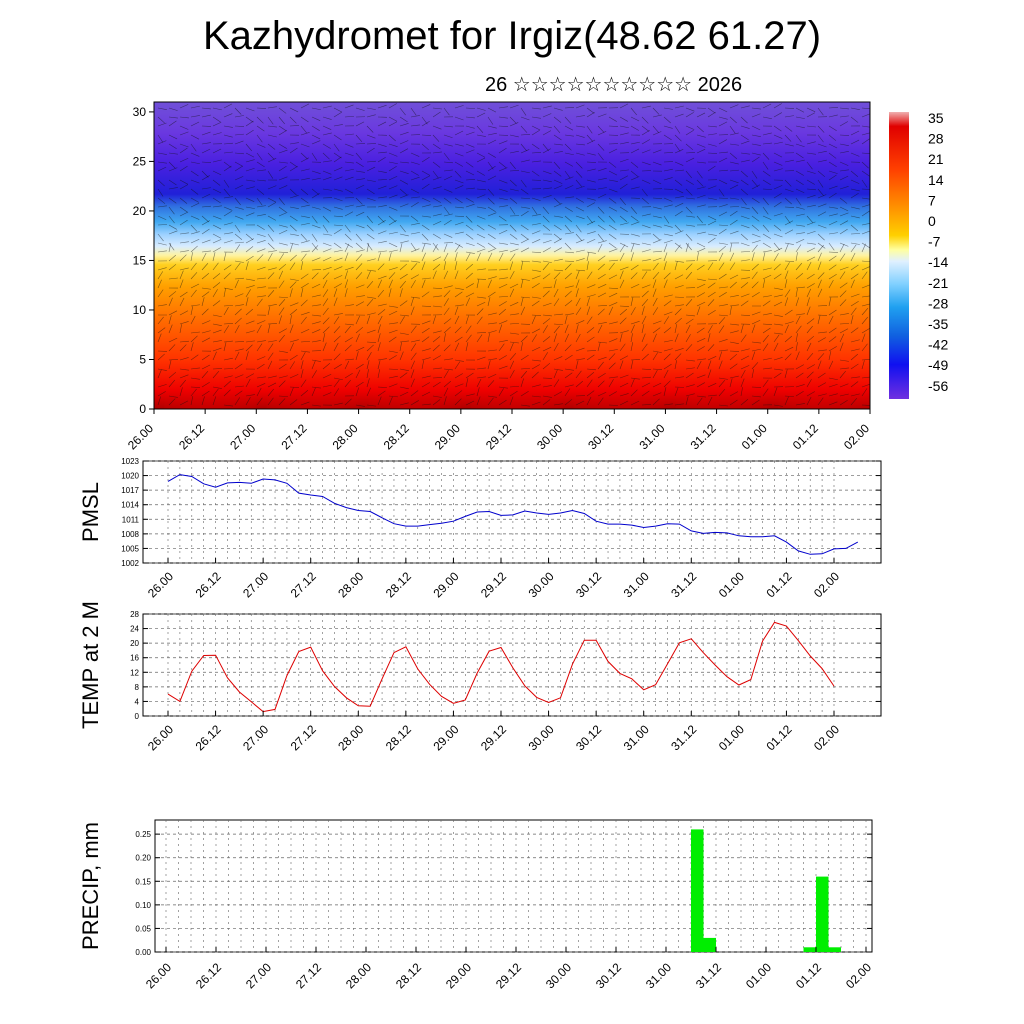 This screenshot has width=1024, height=1024. I want to click on temp-xtick-label: 27.00, so click(255, 737).